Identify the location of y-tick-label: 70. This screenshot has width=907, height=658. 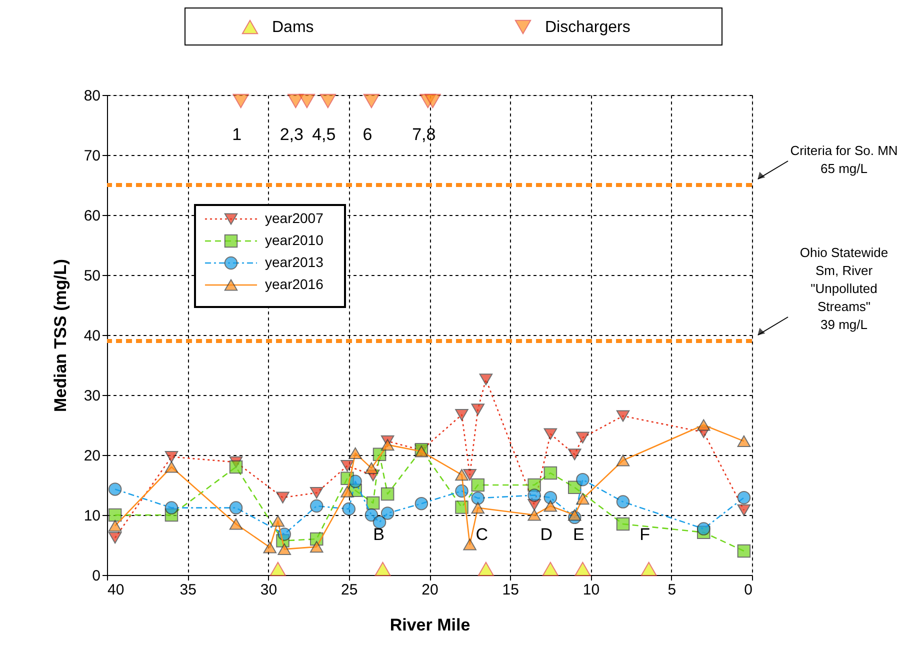
(92, 156).